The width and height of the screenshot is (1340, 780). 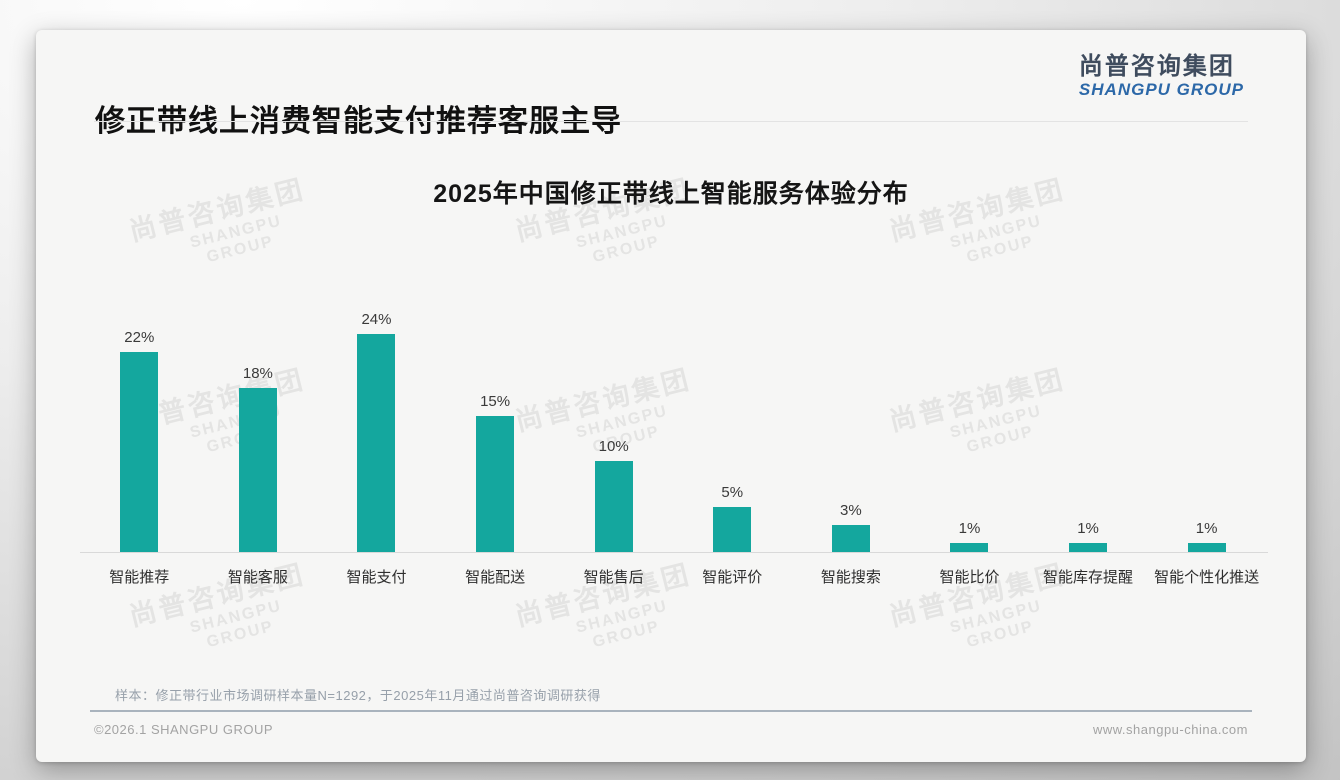 I want to click on category-label: 智能推荐, so click(x=139, y=577).